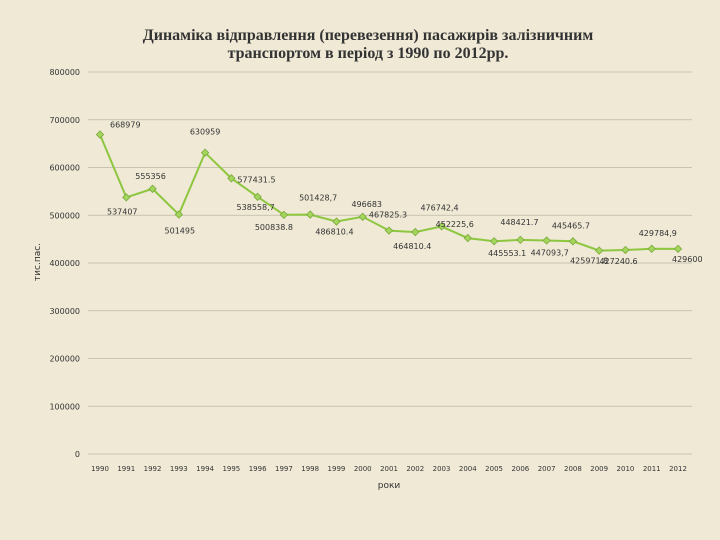 The image size is (720, 540). What do you see at coordinates (368, 53) in the screenshot?
I see `chart-title-line-2: транспортом в період з 1990 по 2012рр.` at bounding box center [368, 53].